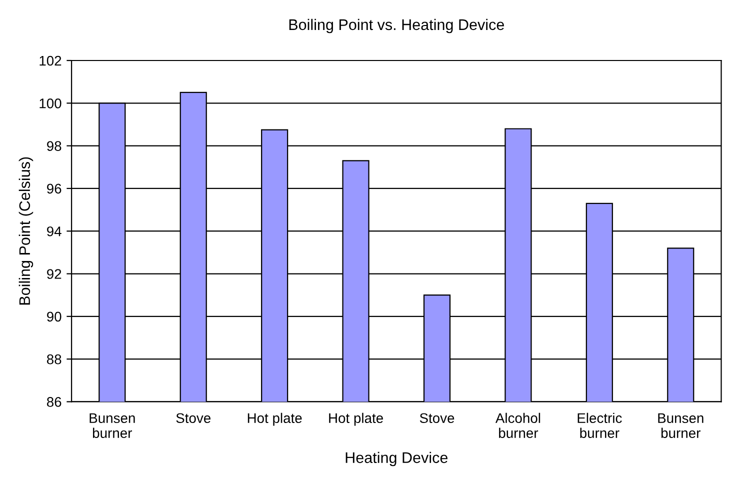 This screenshot has height=484, width=730. Describe the element at coordinates (54, 231) in the screenshot. I see `y-tick-label: 94` at that location.